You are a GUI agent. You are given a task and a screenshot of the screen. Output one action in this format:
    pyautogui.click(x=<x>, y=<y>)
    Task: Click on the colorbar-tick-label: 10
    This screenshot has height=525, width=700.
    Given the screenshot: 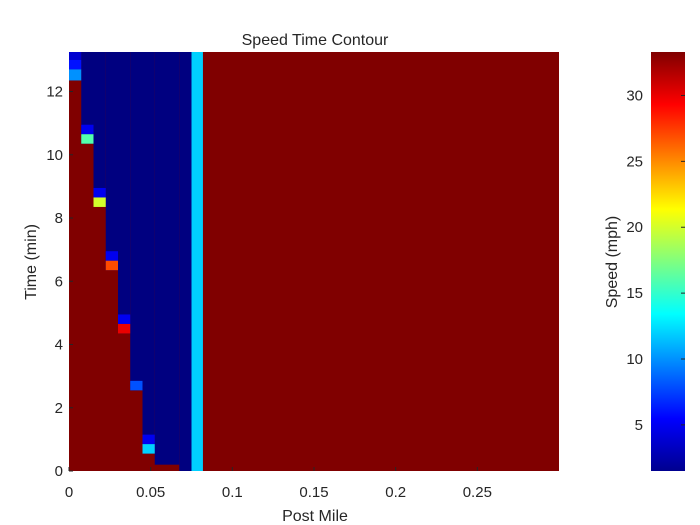 What is the action you would take?
    pyautogui.click(x=634, y=359)
    